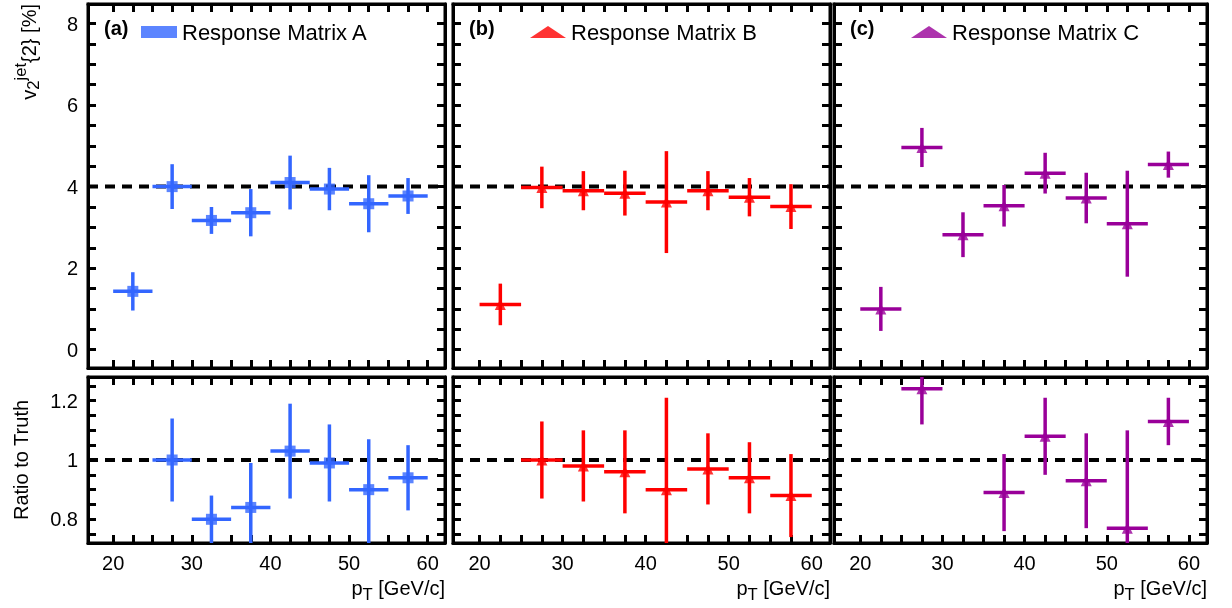  What do you see at coordinates (664, 32) in the screenshot?
I see `legend-label: Response Matrix B` at bounding box center [664, 32].